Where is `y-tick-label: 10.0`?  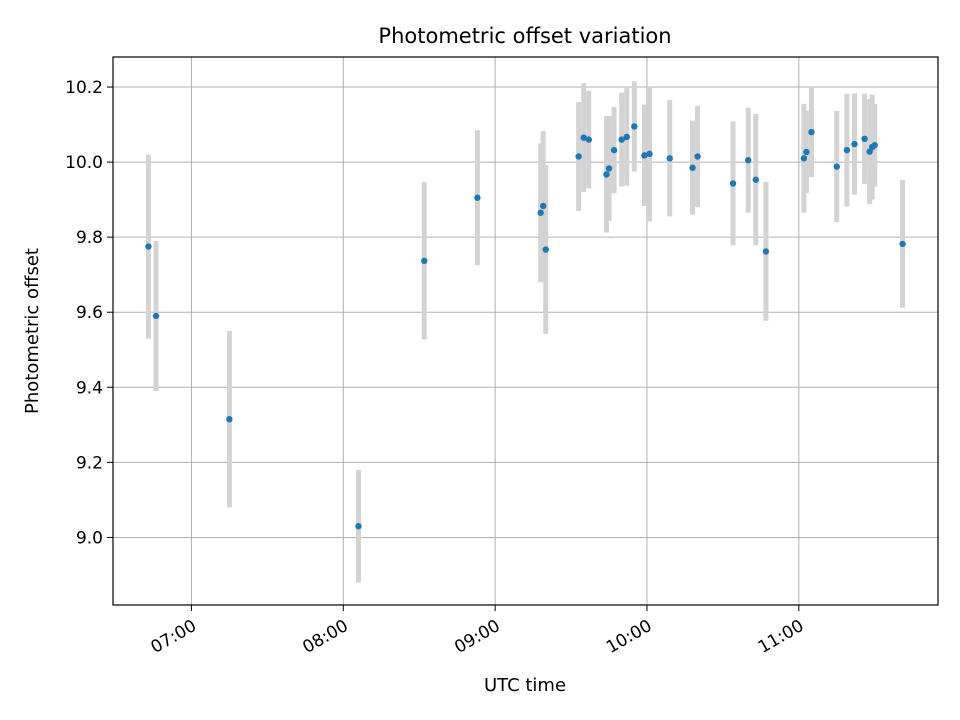
y-tick-label: 10.0 is located at coordinates (84, 163).